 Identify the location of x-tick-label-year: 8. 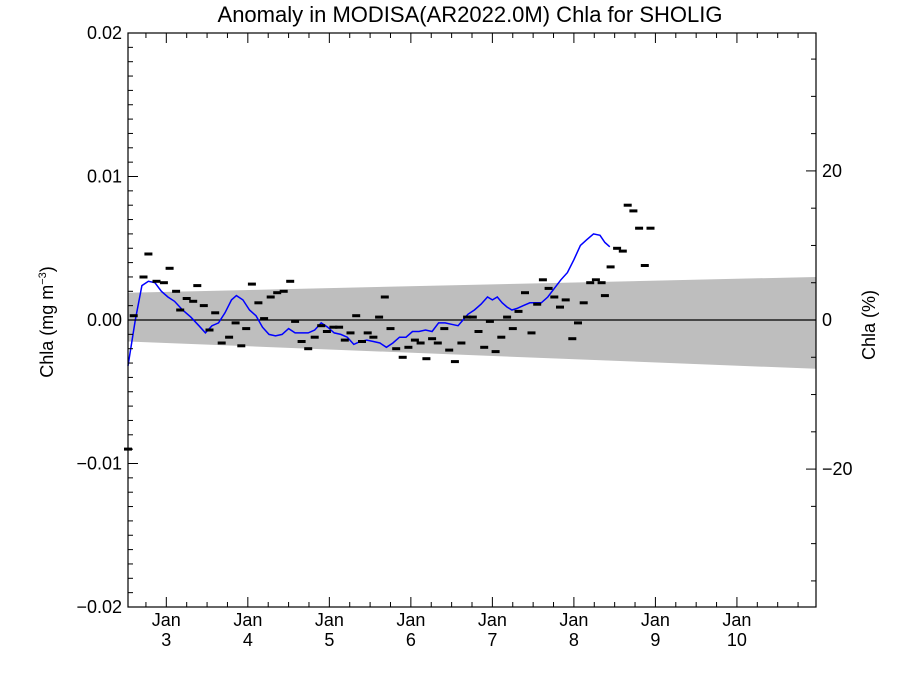
(574, 640).